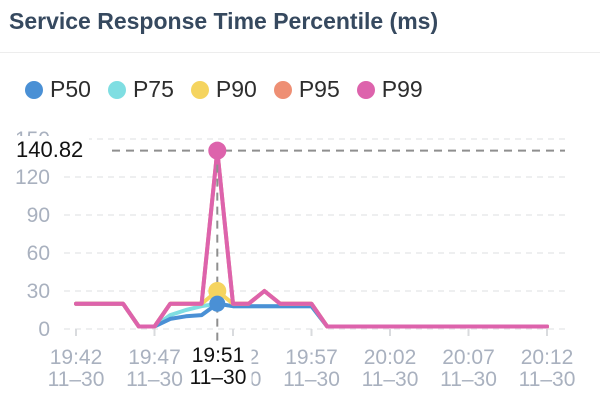  Describe the element at coordinates (217, 303) in the screenshot. I see `marker-dot-p50` at that location.